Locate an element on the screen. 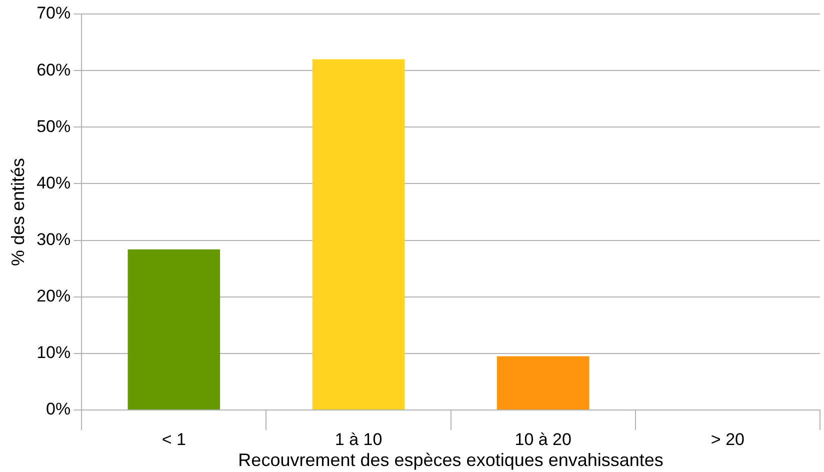 Image resolution: width=824 pixels, height=472 pixels. y-tick-label: 70% is located at coordinates (53, 13).